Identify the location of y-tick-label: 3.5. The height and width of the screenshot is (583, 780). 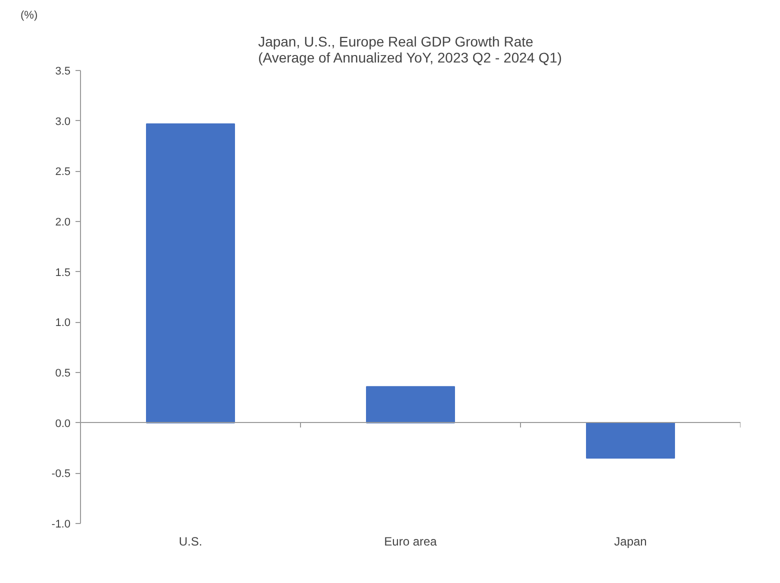
(63, 72).